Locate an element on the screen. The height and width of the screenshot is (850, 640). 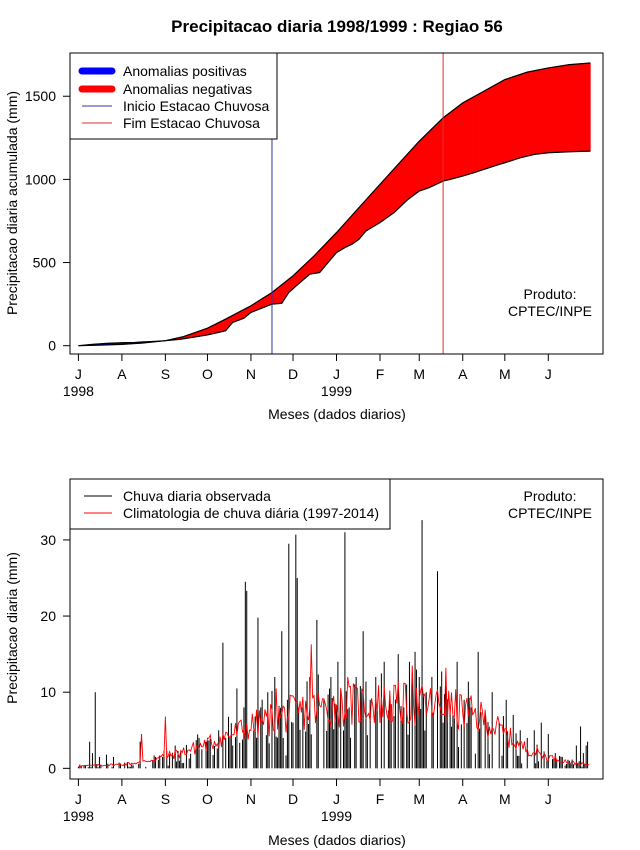
y-axis-label: Precipitacao diaria (mm) is located at coordinates (12, 628).